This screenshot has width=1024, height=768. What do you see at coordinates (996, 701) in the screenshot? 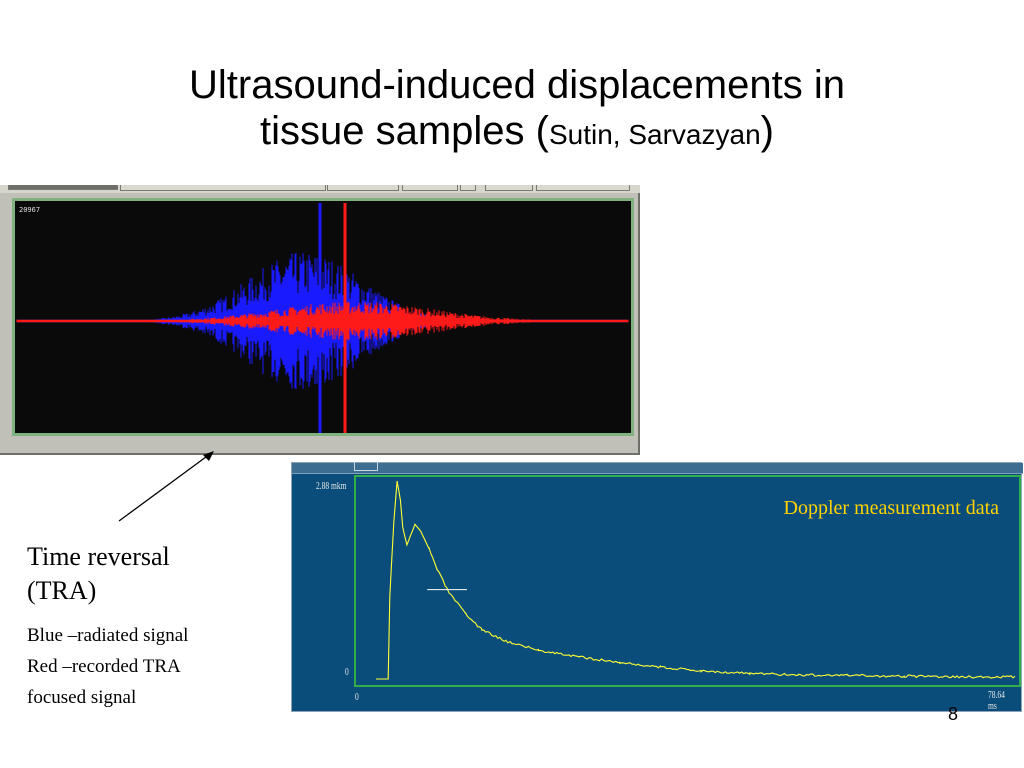
I see `x-max-label: 78.64 ms` at bounding box center [996, 701].